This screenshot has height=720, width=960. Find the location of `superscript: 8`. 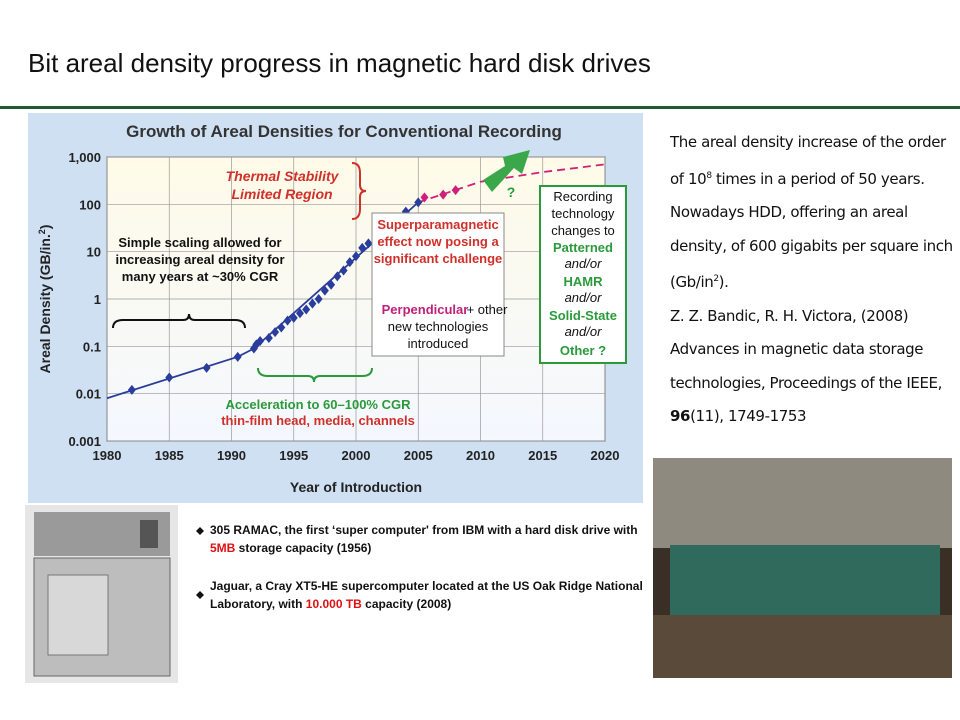

superscript: 8 is located at coordinates (709, 175).